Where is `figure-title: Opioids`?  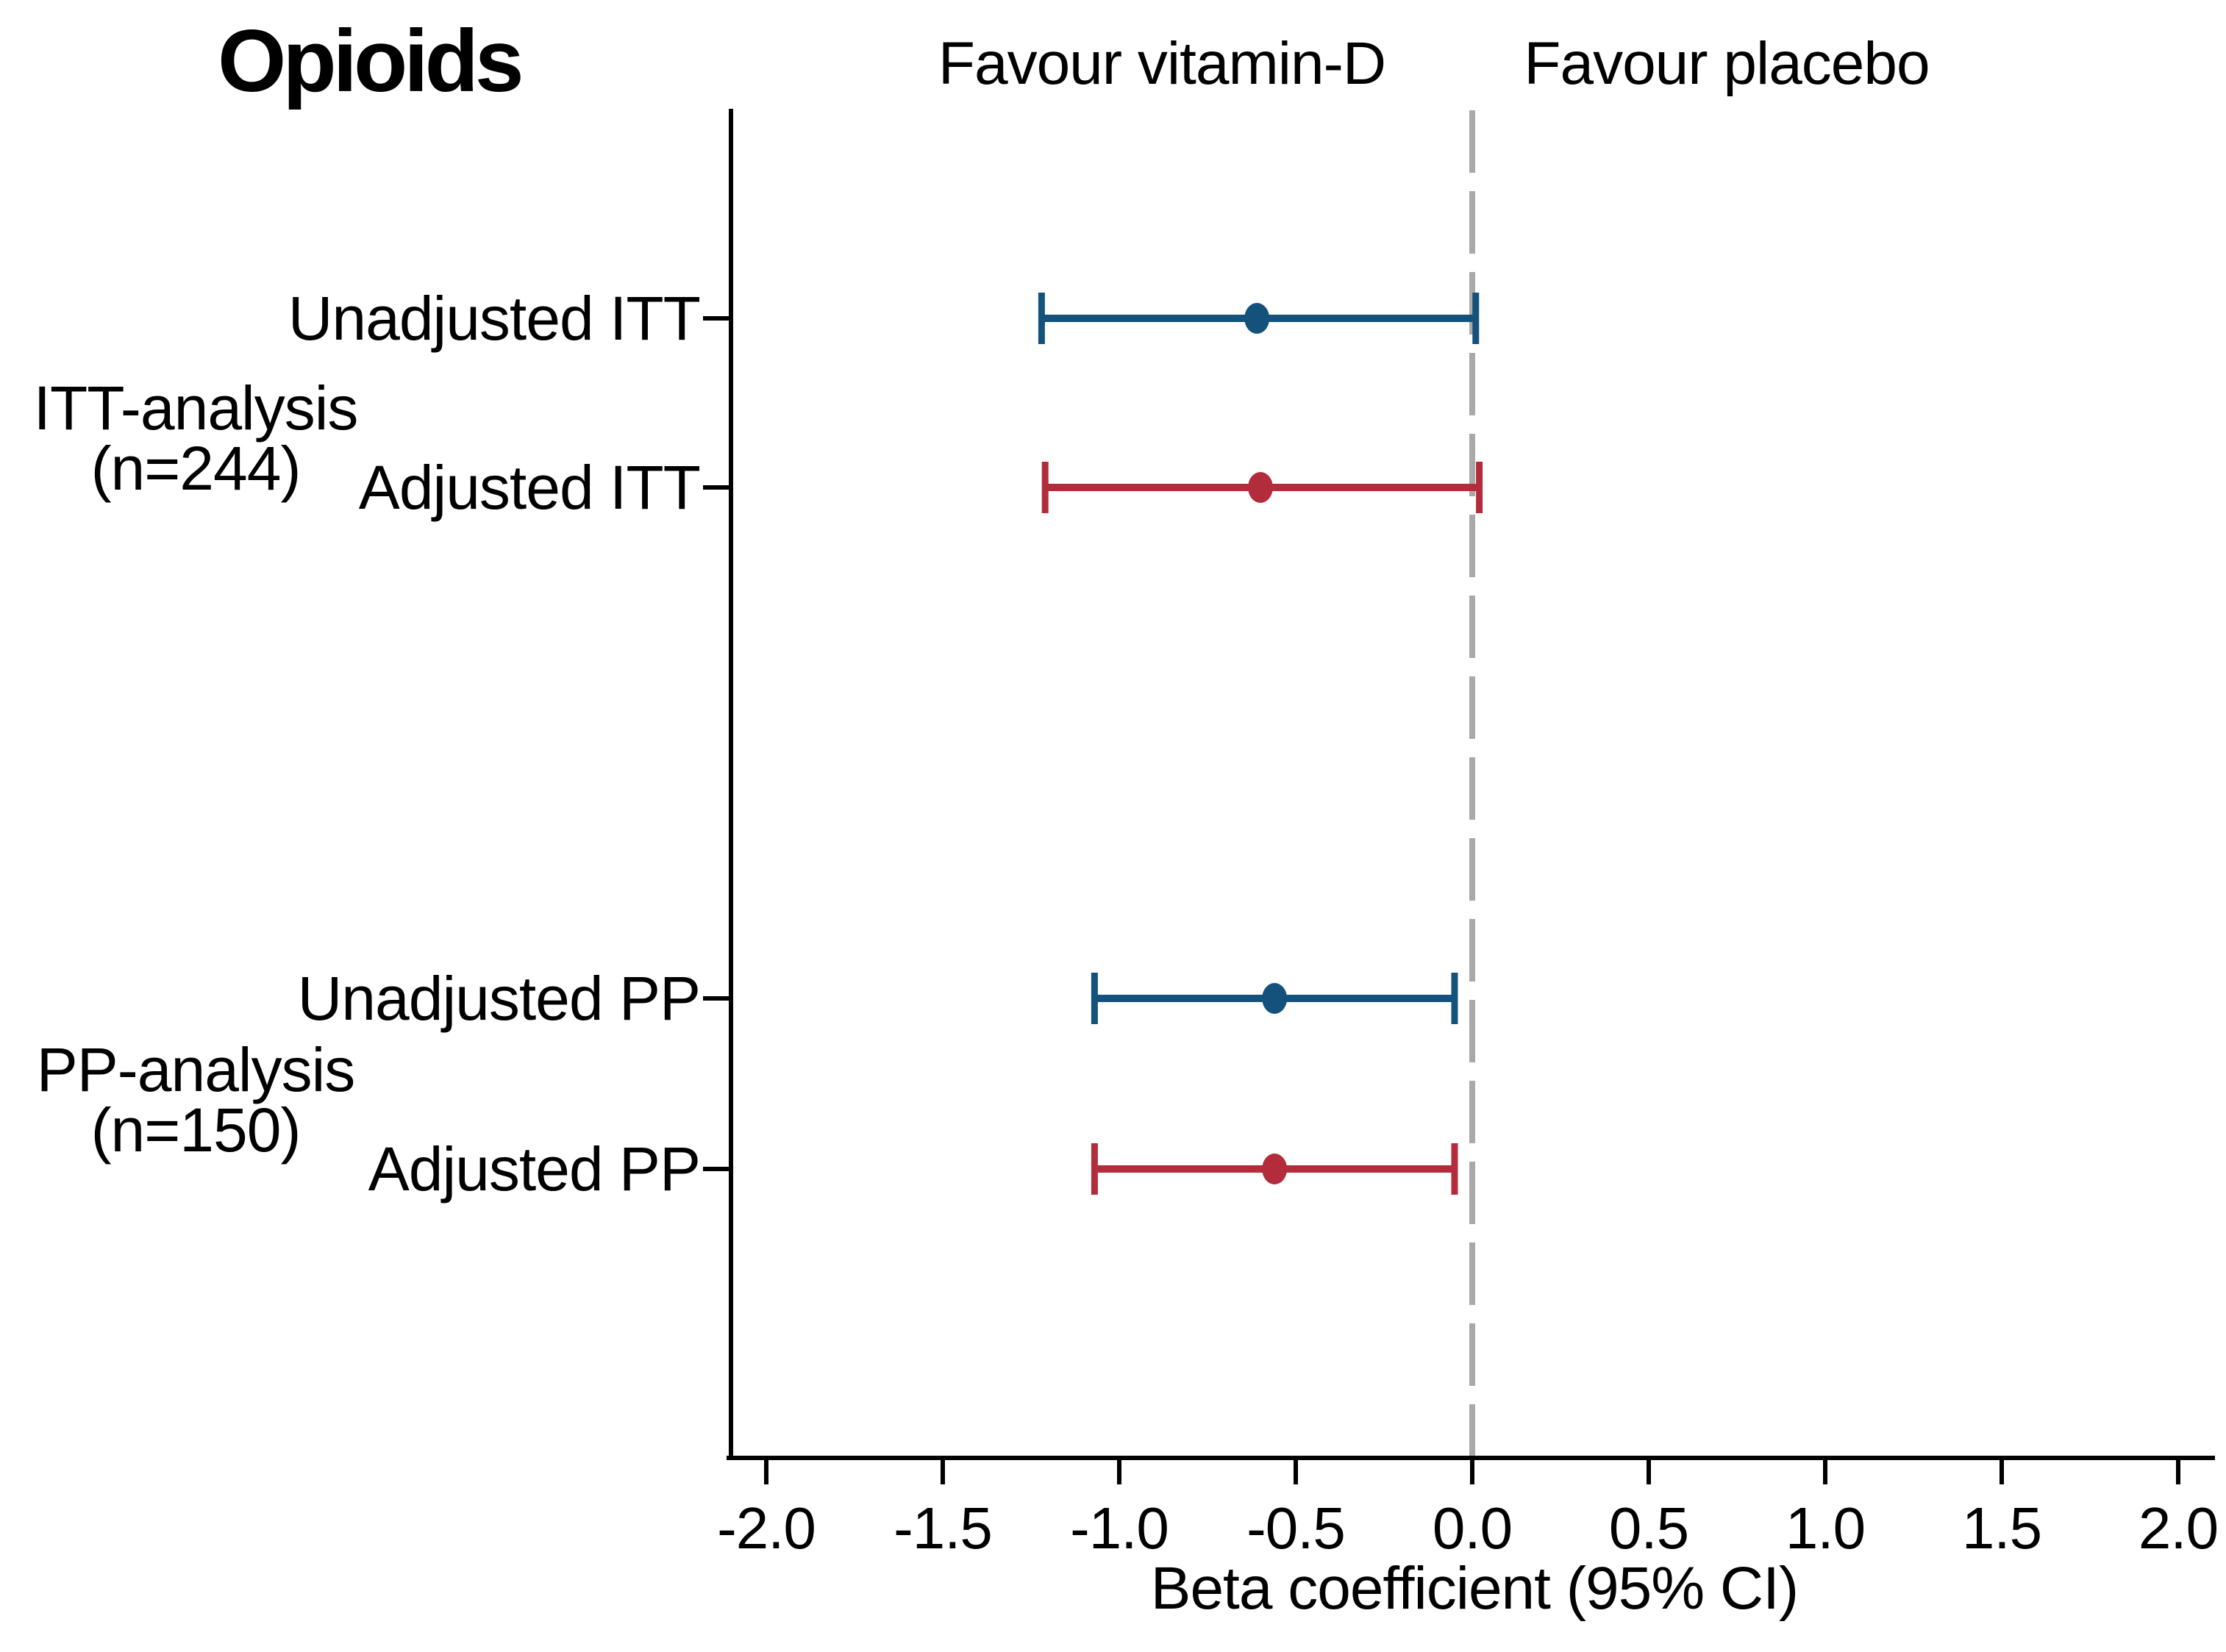 figure-title: Opioids is located at coordinates (371, 61).